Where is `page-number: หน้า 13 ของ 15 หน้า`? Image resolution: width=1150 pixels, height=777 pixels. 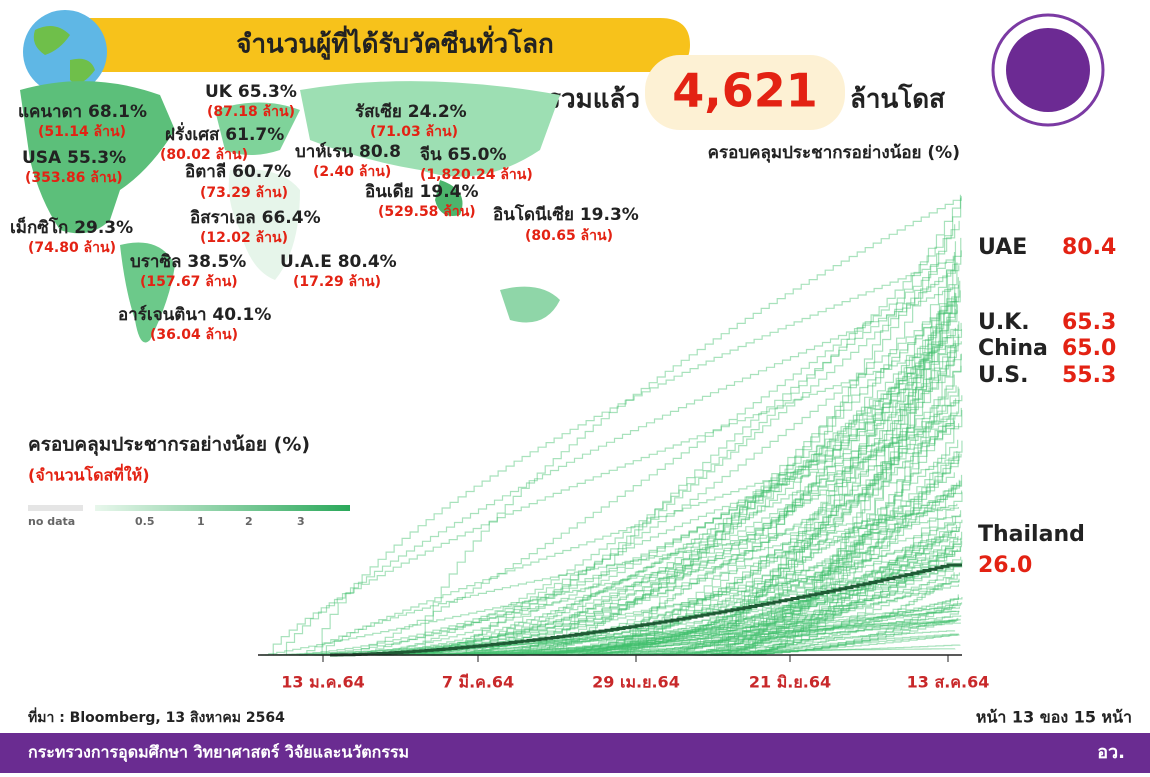 page-number: หน้า 13 ของ 15 หน้า is located at coordinates (1054, 717).